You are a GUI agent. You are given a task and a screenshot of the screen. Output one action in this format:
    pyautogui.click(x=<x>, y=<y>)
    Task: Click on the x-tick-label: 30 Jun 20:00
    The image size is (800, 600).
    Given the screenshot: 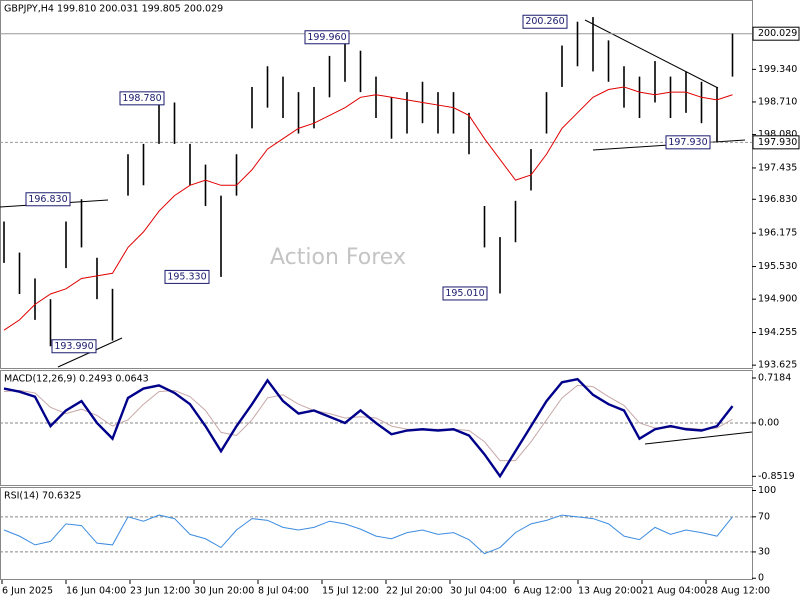 What is the action you would take?
    pyautogui.click(x=224, y=591)
    